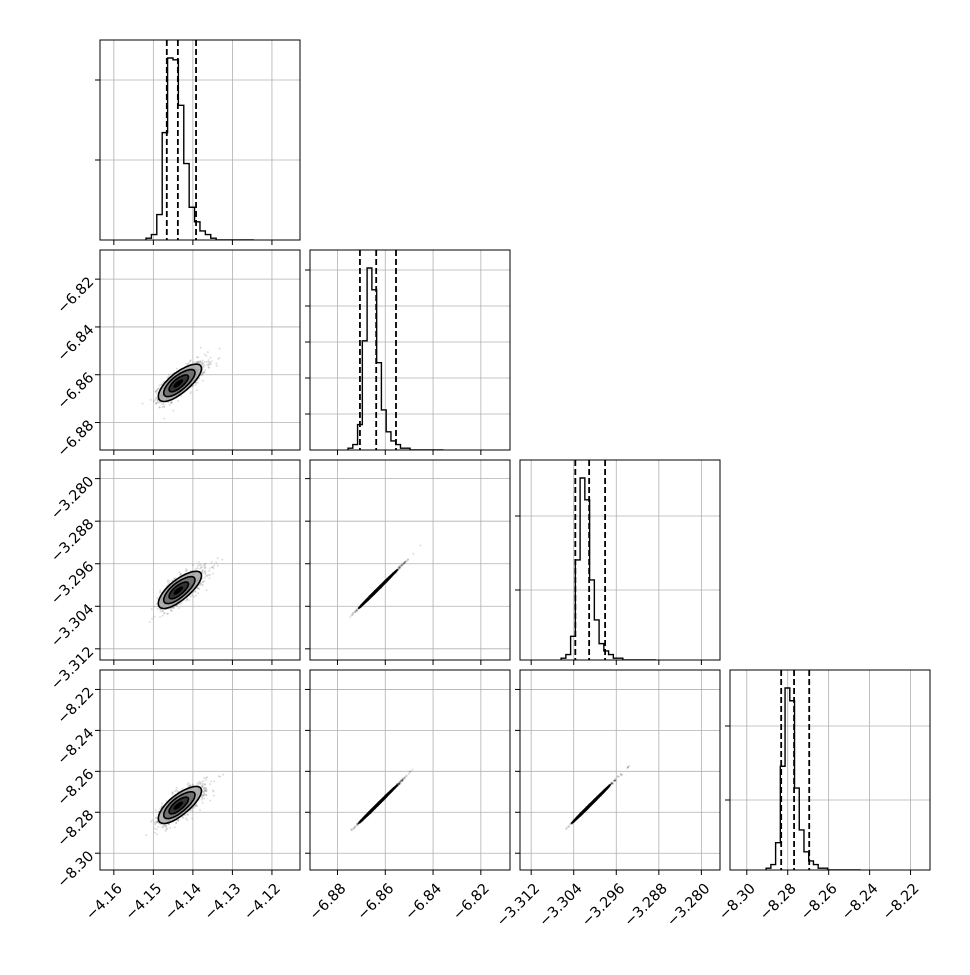 The image size is (970, 975). What do you see at coordinates (72, 625) in the screenshot?
I see `y-tick-label: −3.304` at bounding box center [72, 625].